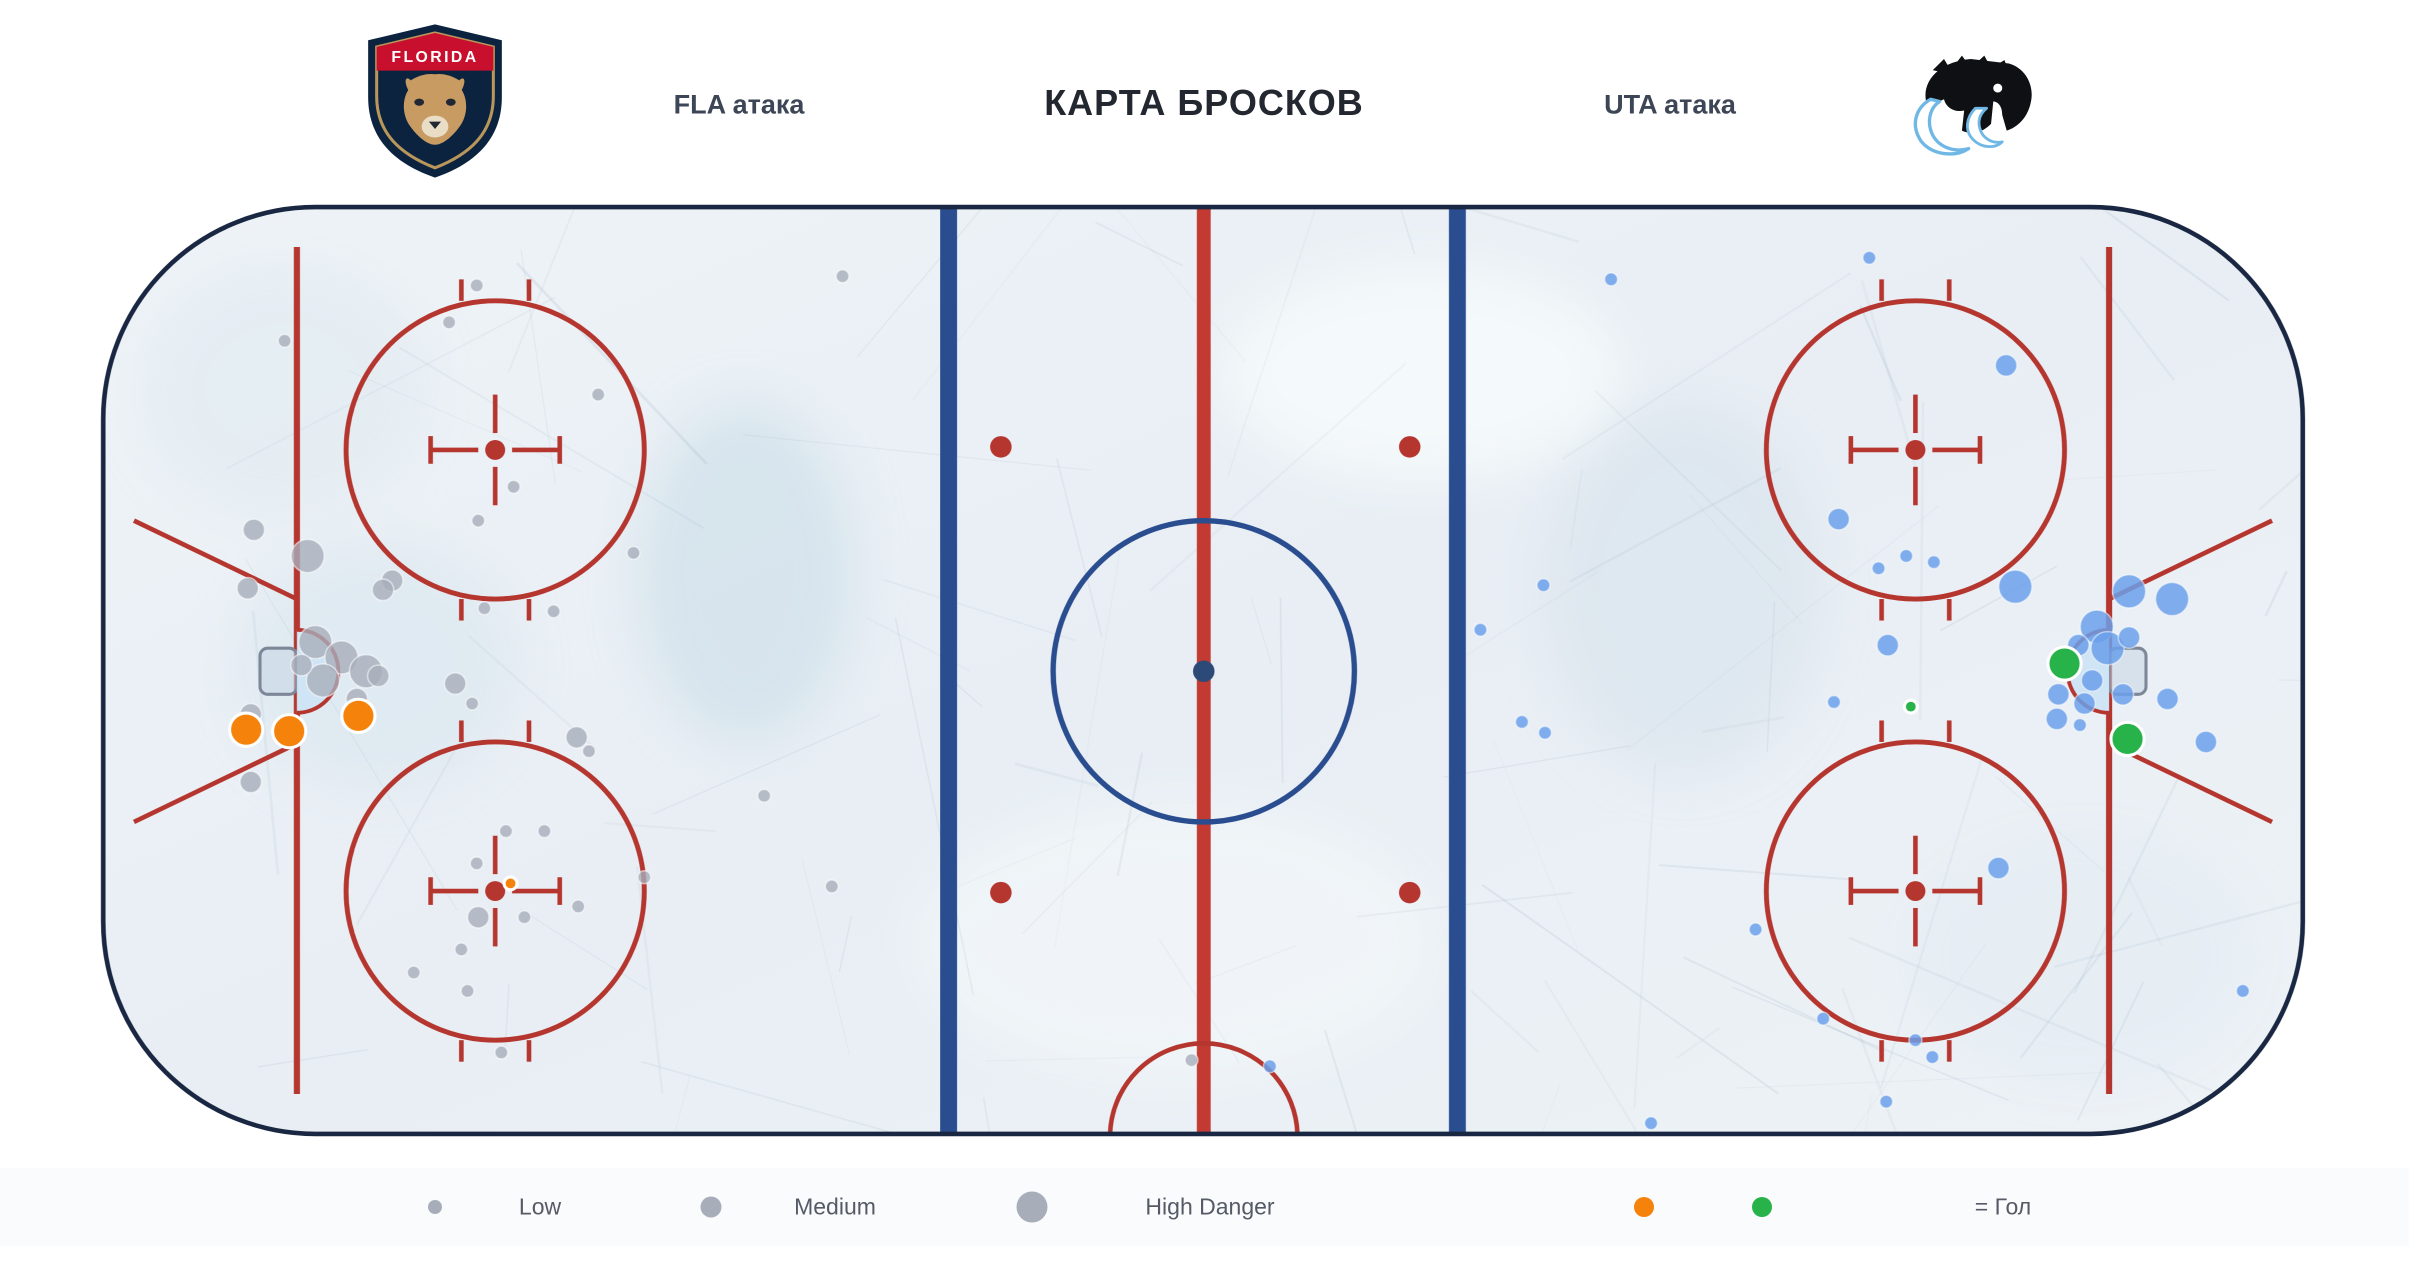 This screenshot has height=1263, width=2409. What do you see at coordinates (1670, 104) in the screenshot?
I see `uta-attack-label: UTA атака` at bounding box center [1670, 104].